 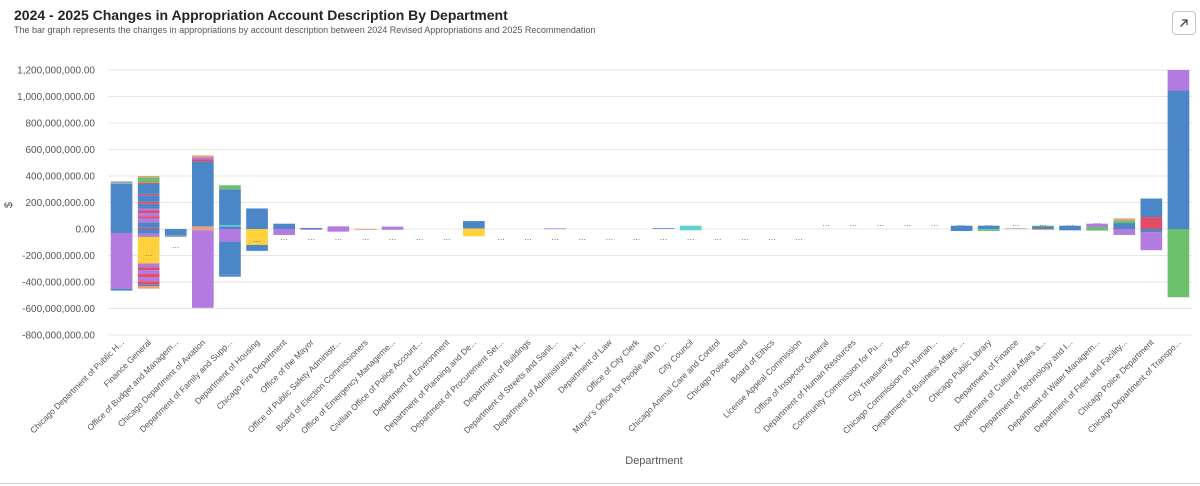 What do you see at coordinates (1184, 23) in the screenshot?
I see `expand-button` at bounding box center [1184, 23].